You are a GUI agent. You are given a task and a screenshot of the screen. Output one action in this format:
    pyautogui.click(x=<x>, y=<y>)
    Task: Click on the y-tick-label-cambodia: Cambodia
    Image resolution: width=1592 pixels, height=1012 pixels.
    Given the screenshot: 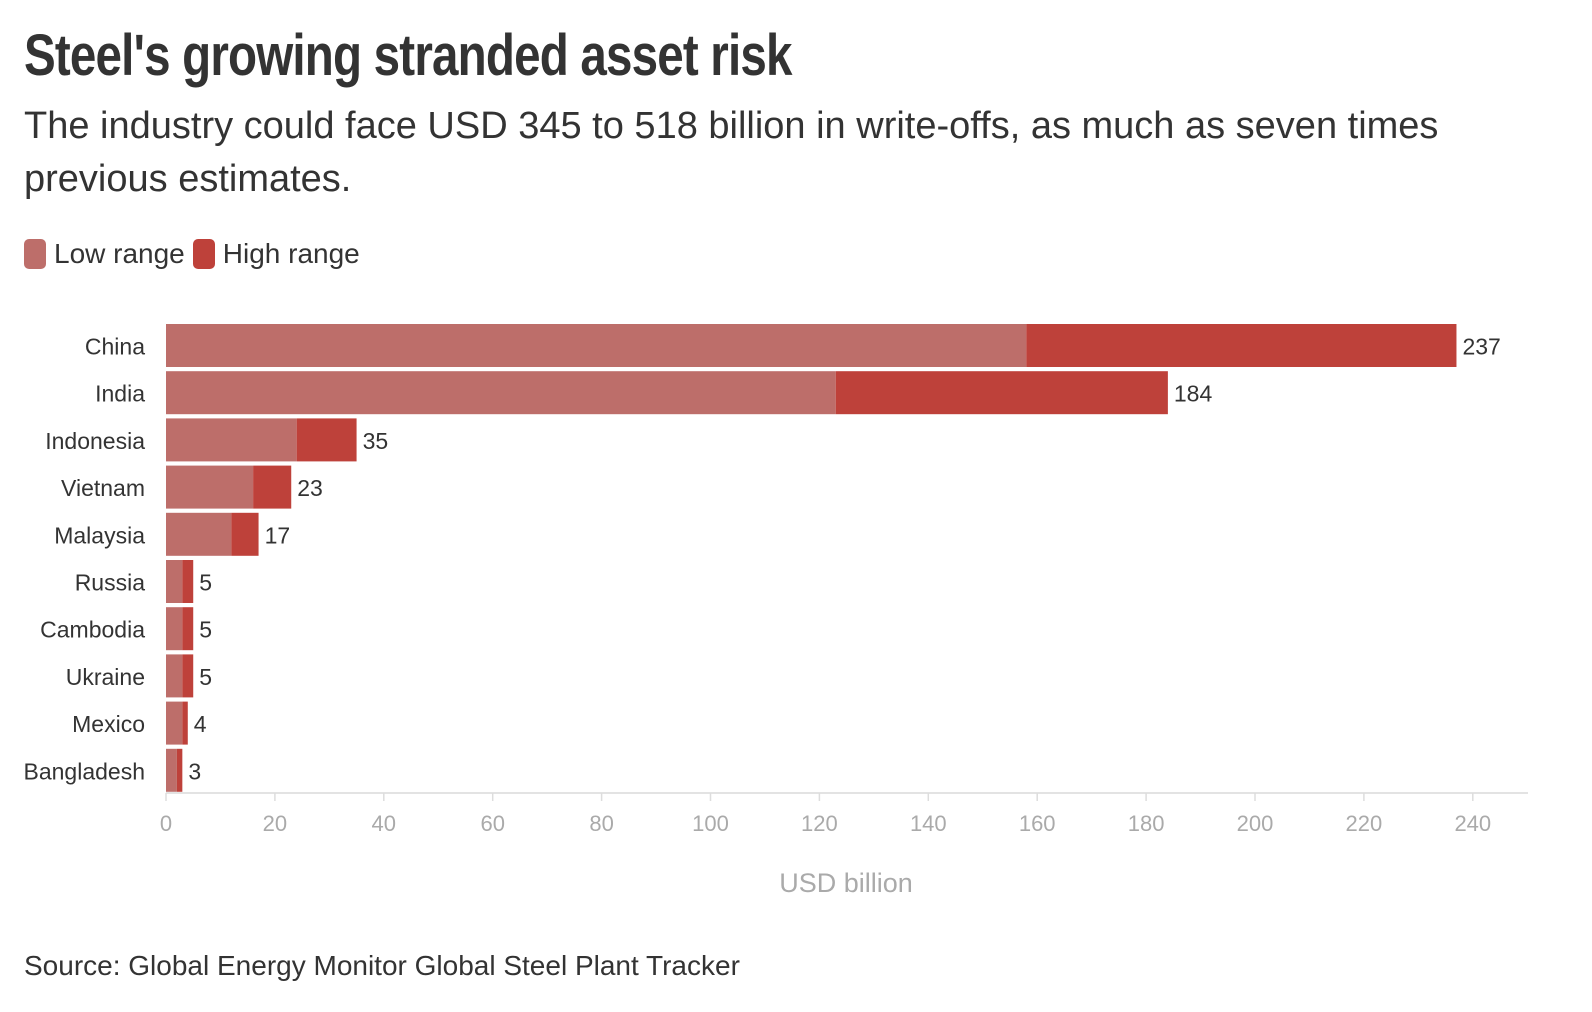 What is the action you would take?
    pyautogui.click(x=92, y=630)
    